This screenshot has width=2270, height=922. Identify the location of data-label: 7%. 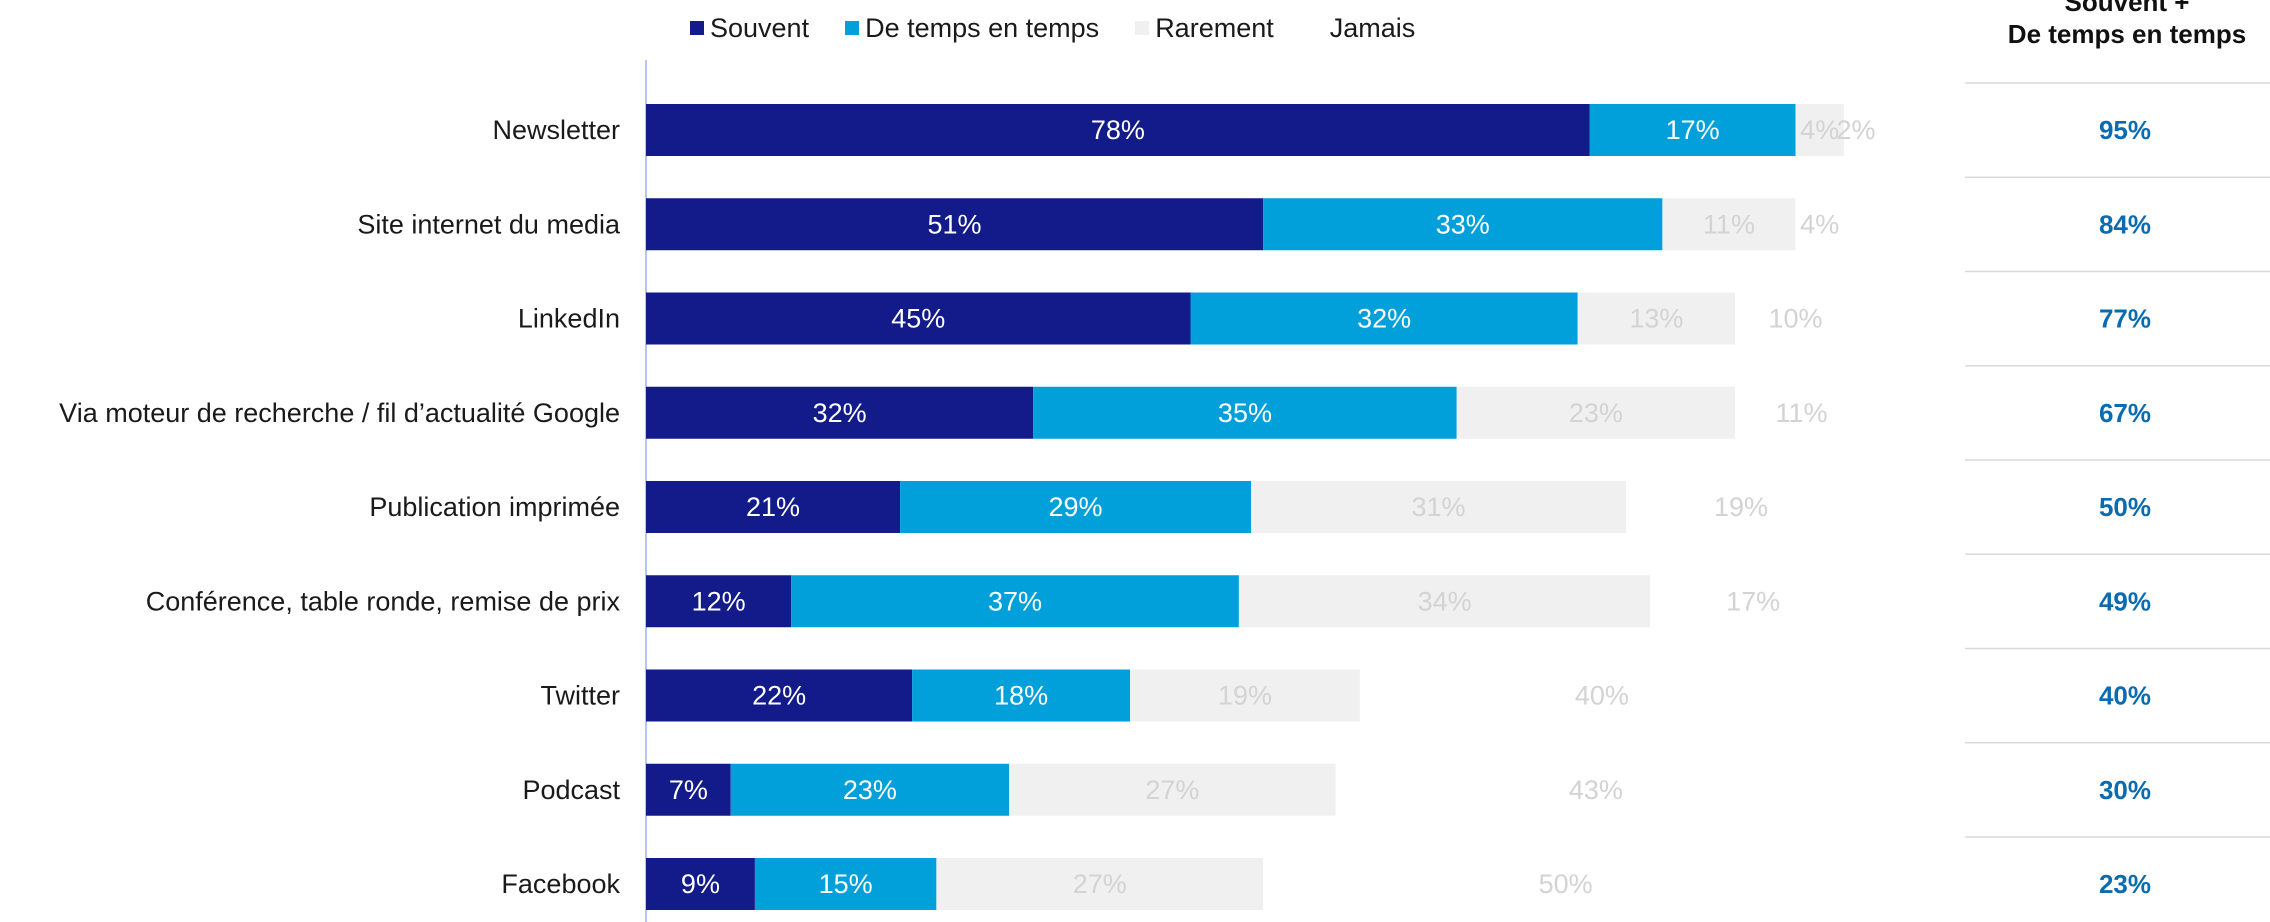
(688, 790).